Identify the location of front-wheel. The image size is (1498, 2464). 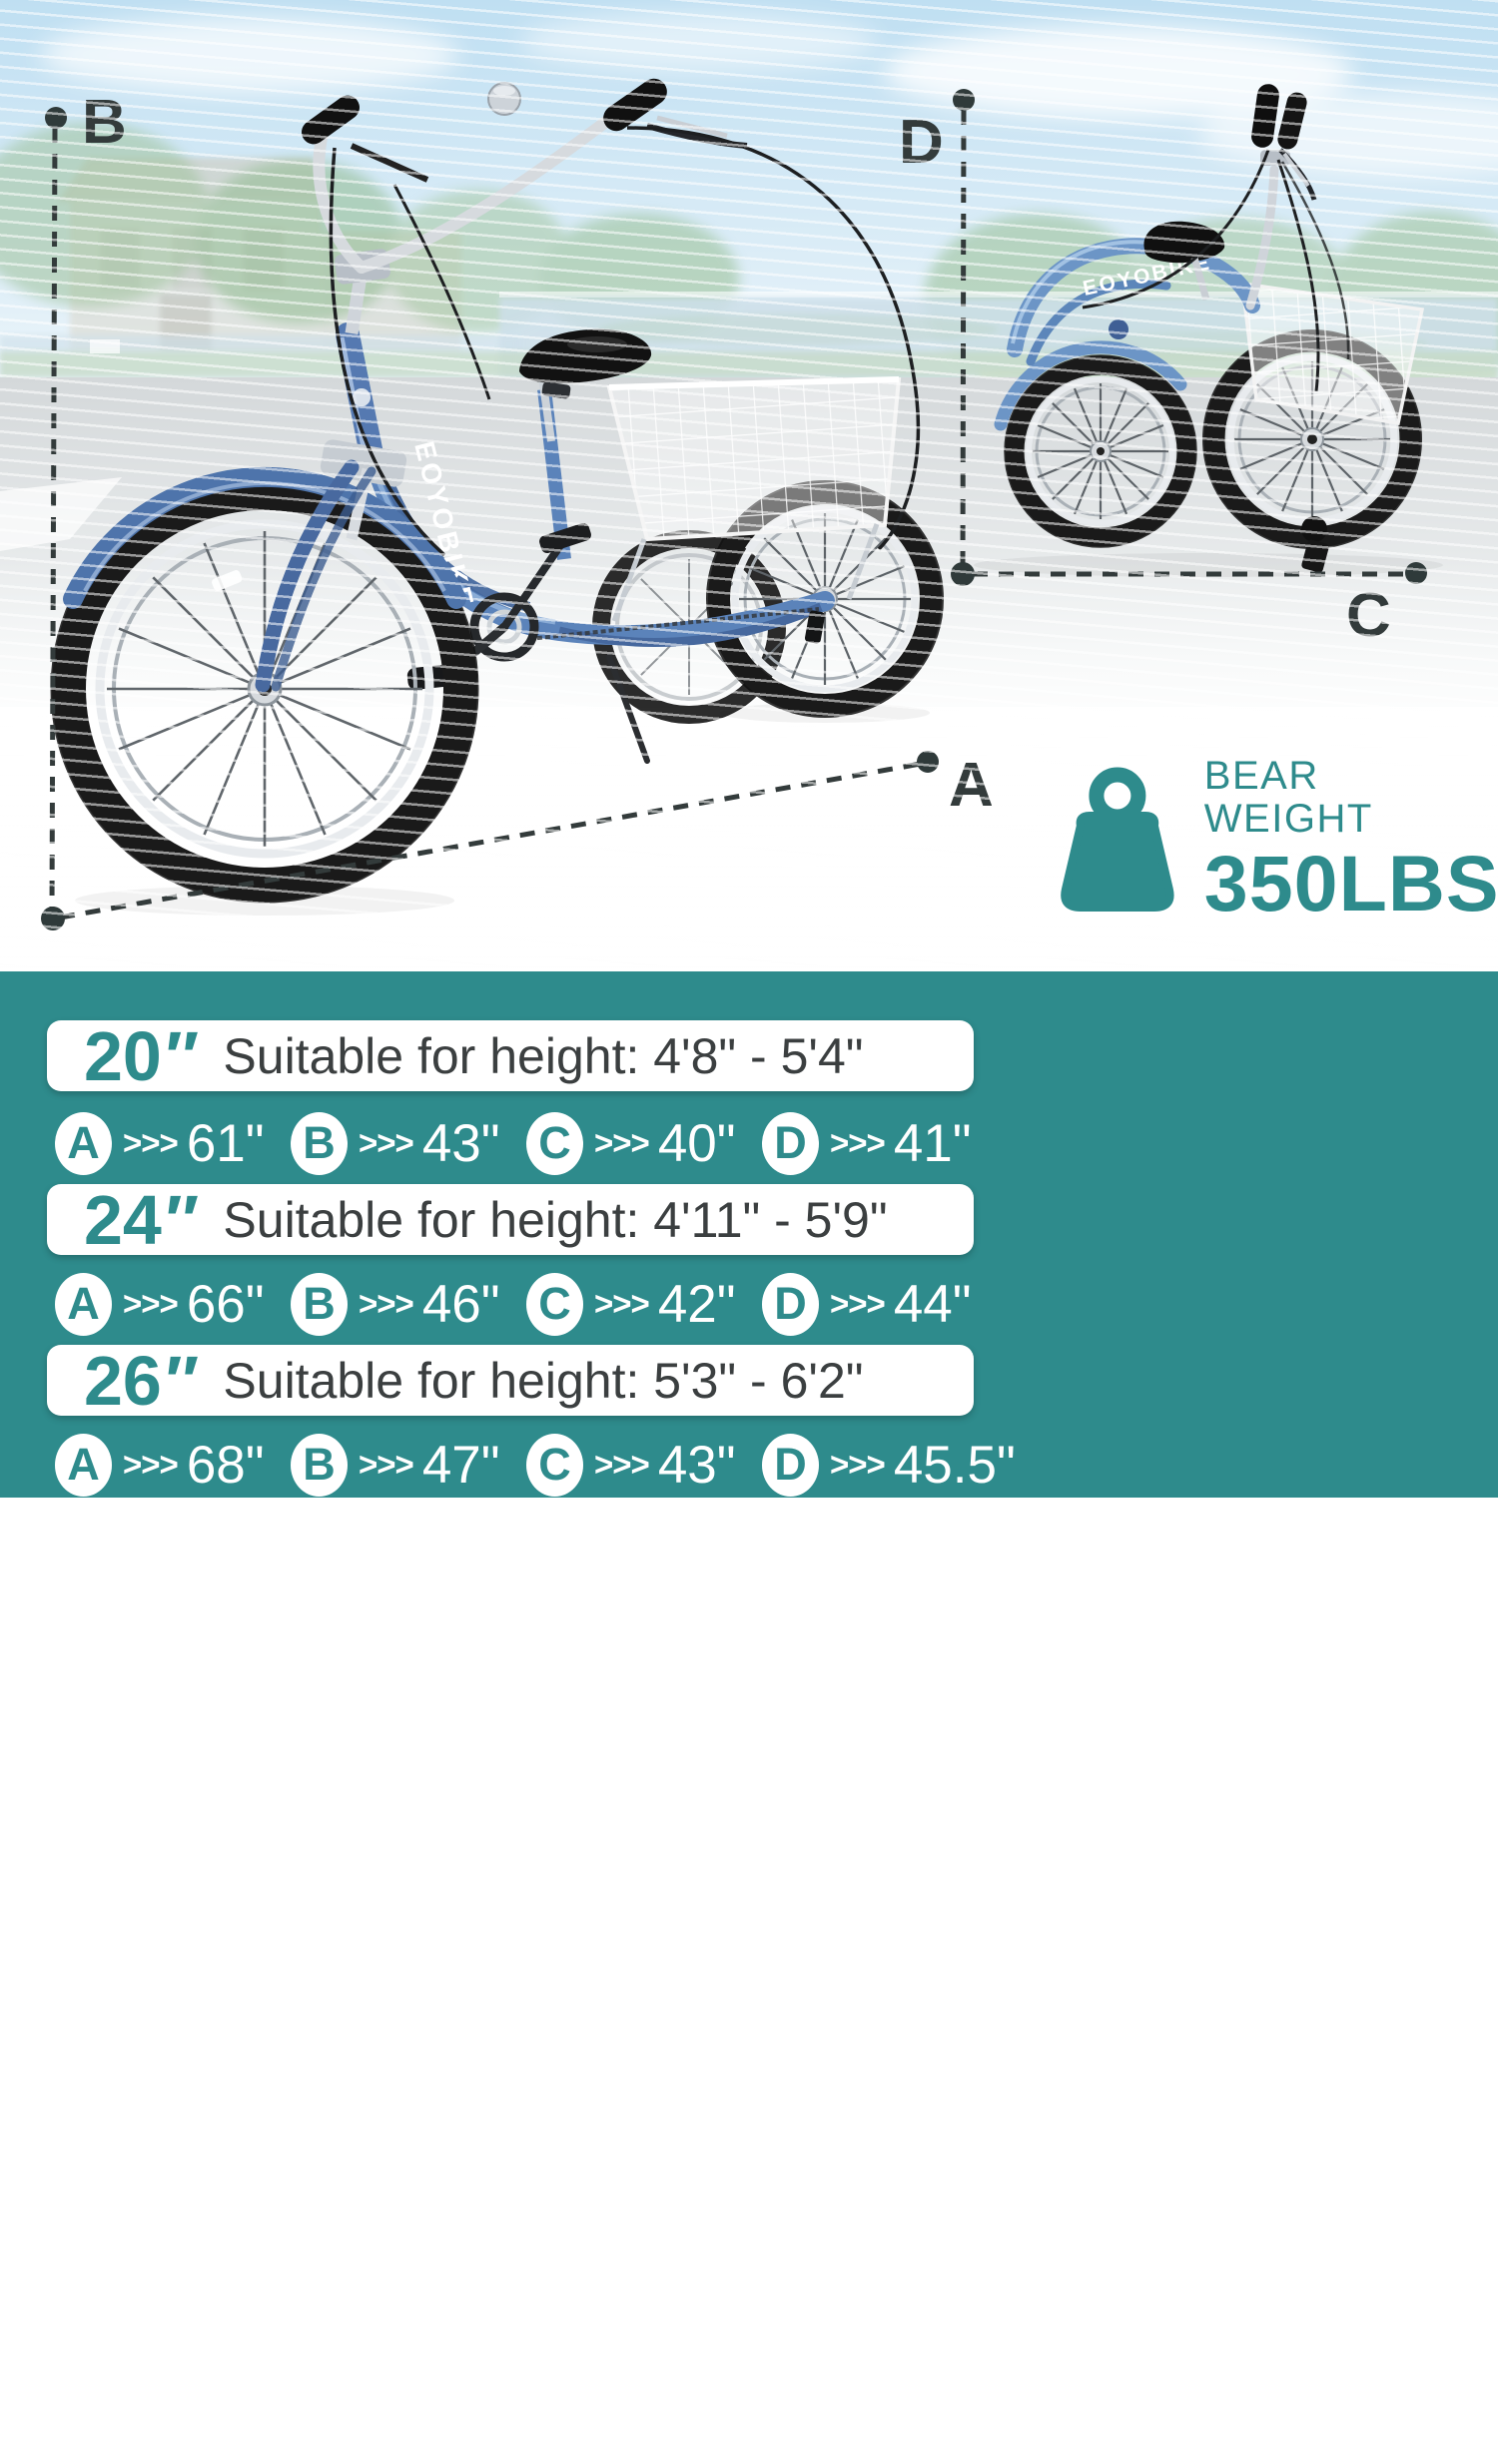
(265, 689).